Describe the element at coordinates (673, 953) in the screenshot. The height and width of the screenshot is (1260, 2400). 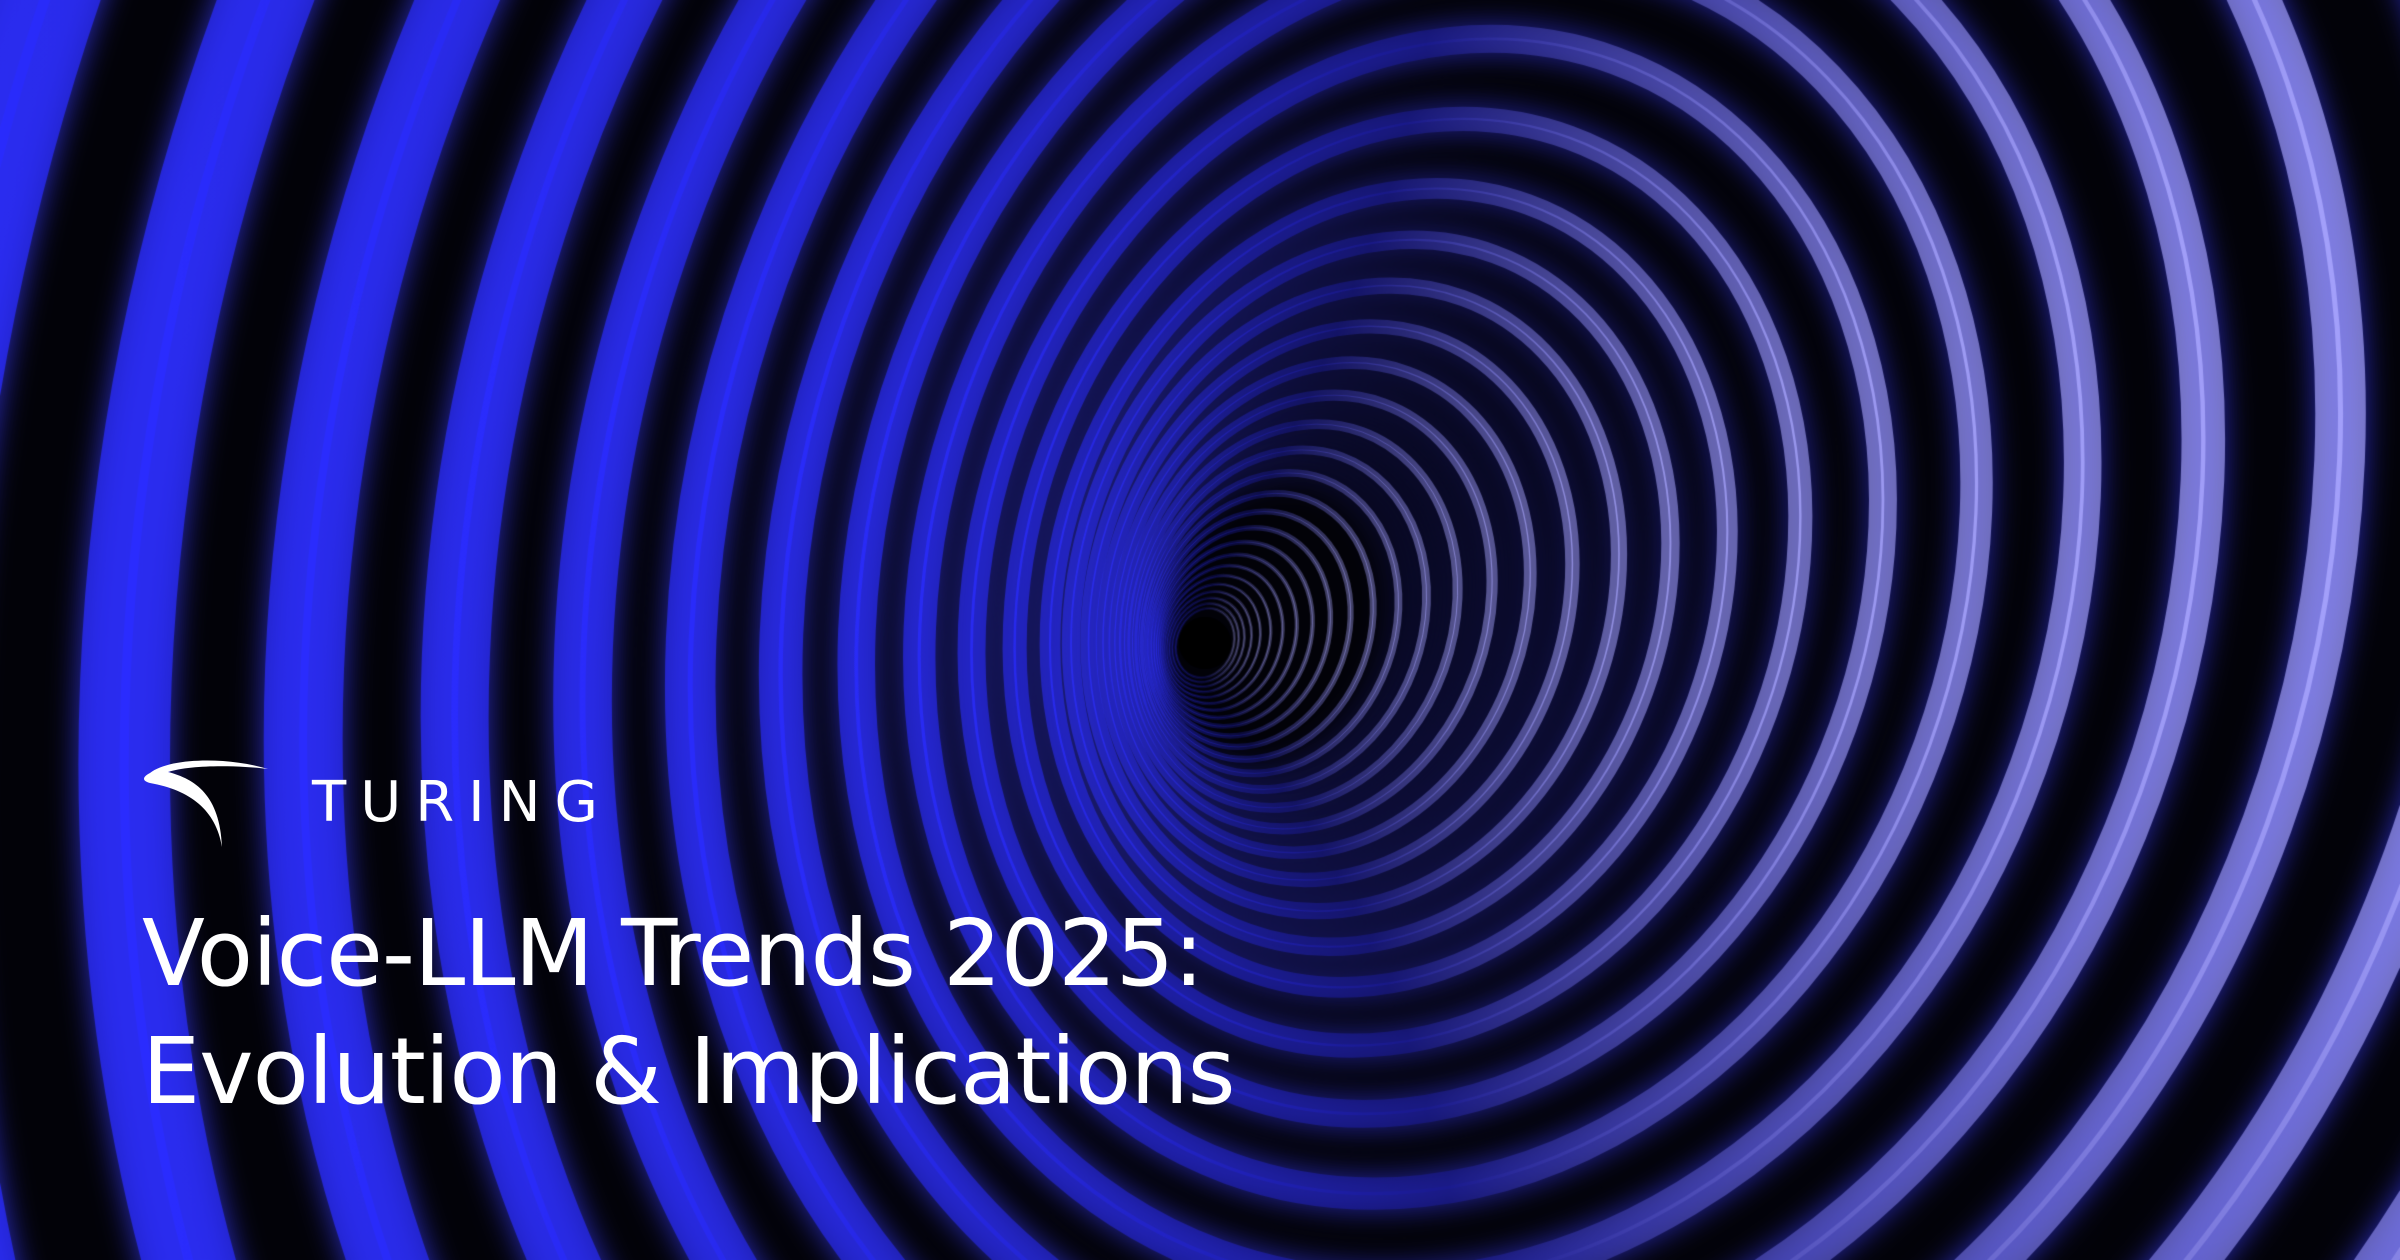
I see `title-line-1: Voice-LLM Trends 2025:` at that location.